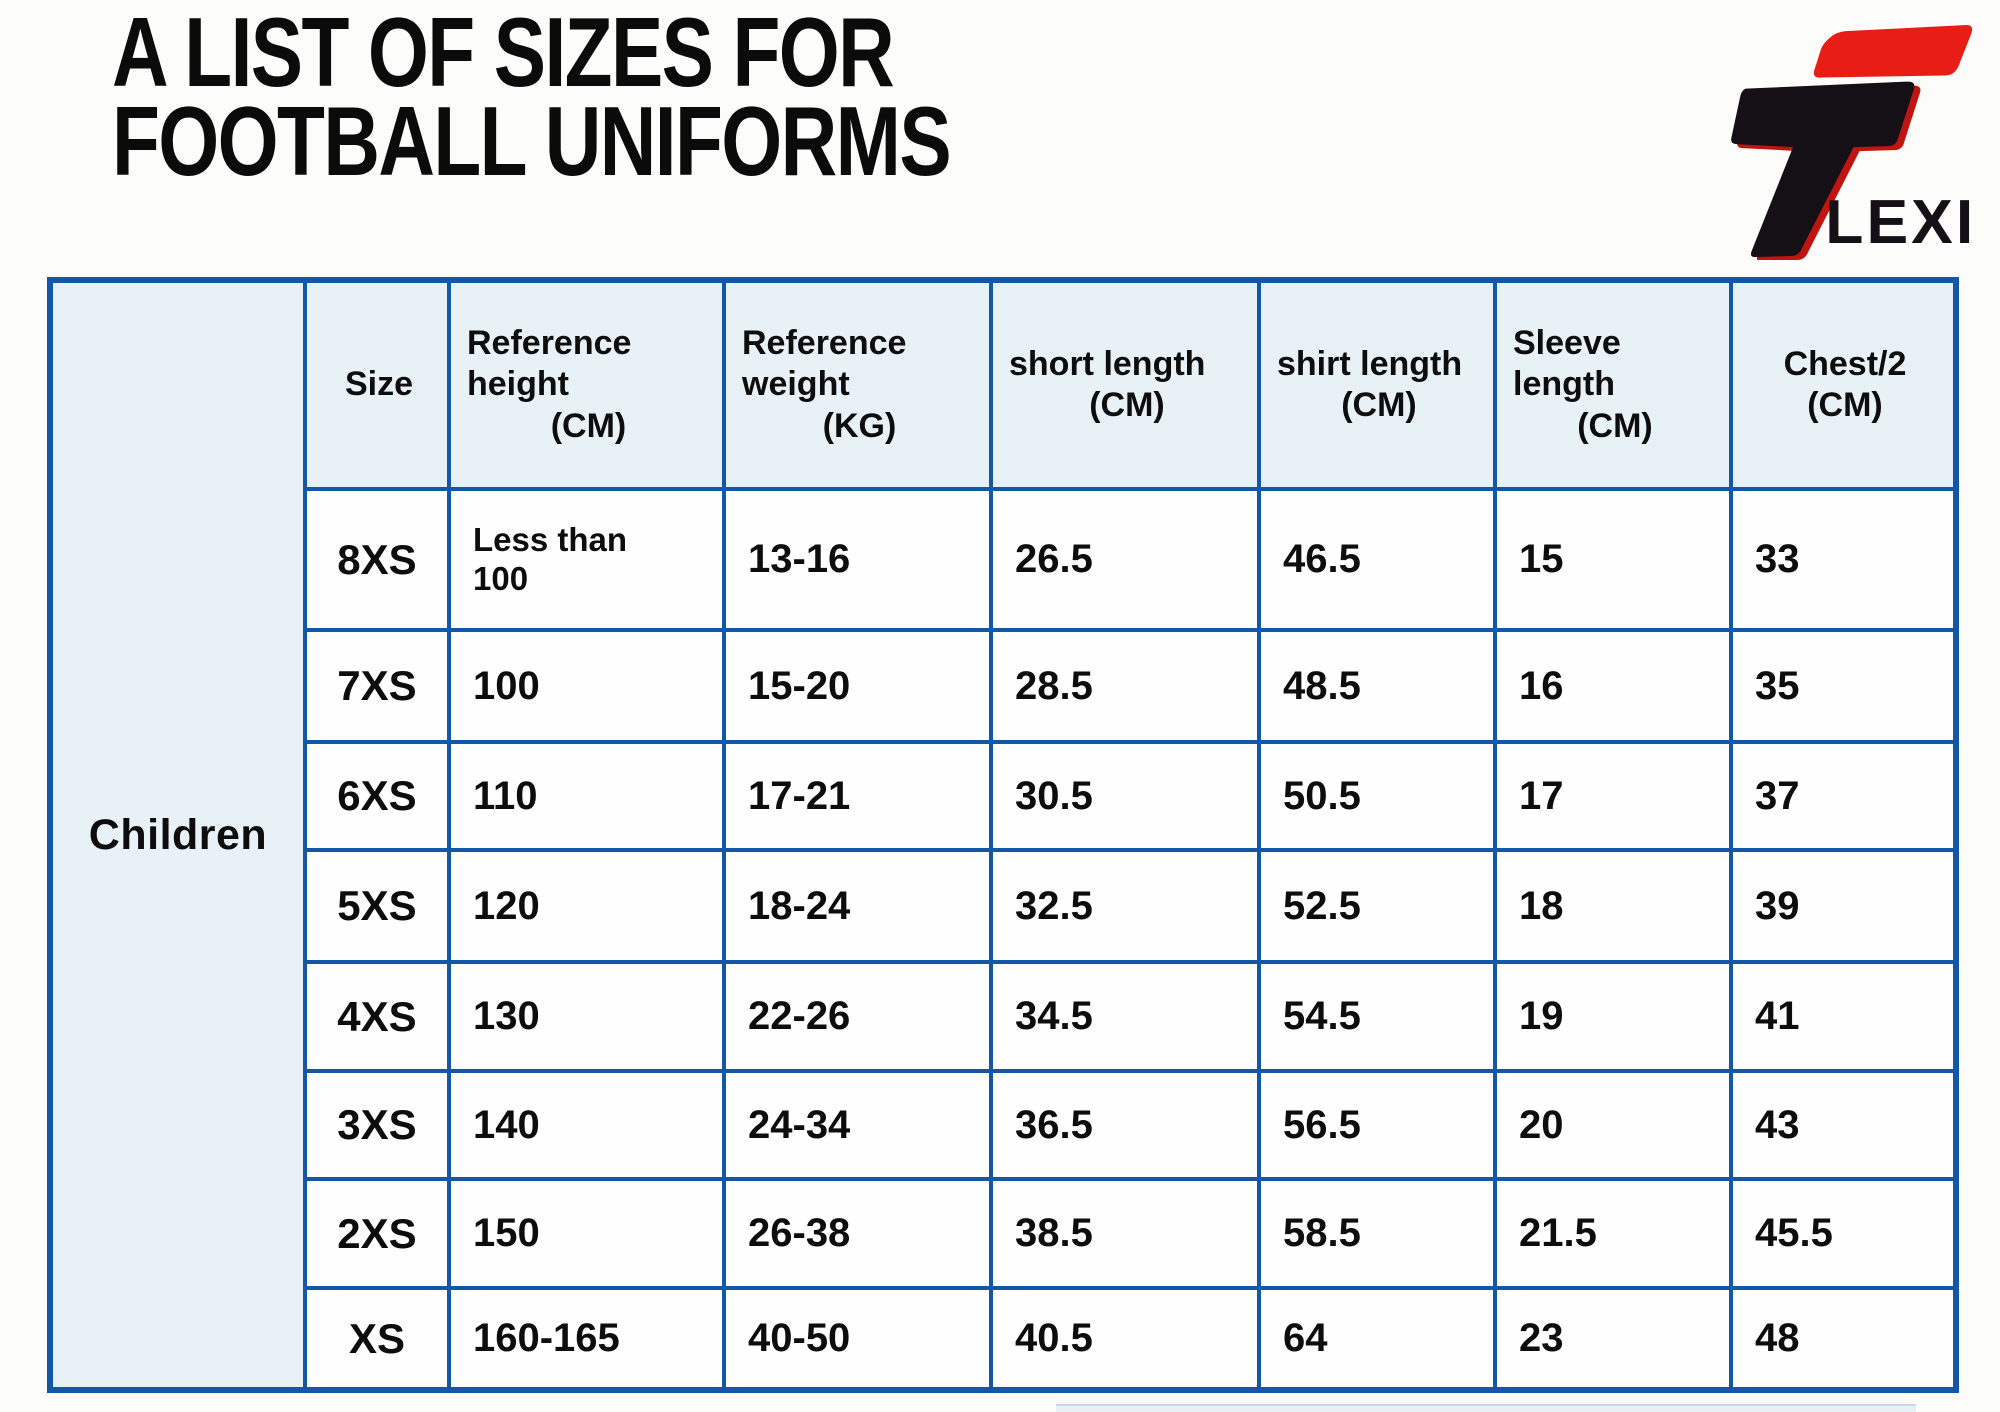 The image size is (2000, 1412). Describe the element at coordinates (550, 558) in the screenshot. I see `height-cell-text: Less than 100` at that location.